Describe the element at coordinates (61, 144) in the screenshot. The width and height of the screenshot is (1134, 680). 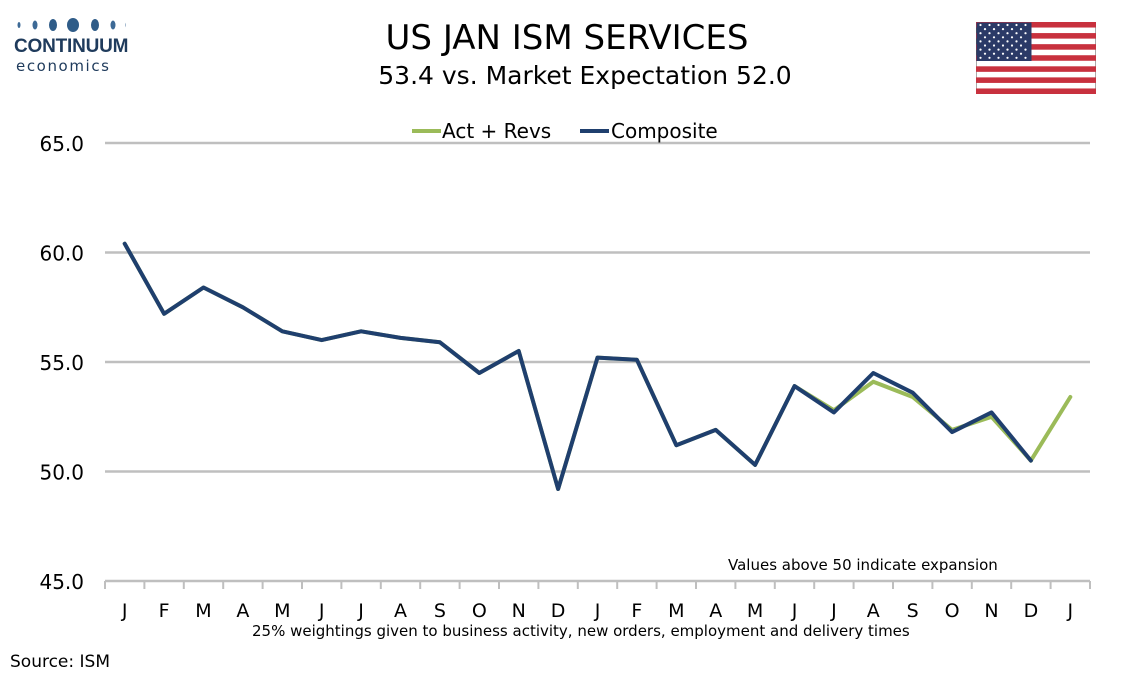
I see `y-tick-label: 65.0` at that location.